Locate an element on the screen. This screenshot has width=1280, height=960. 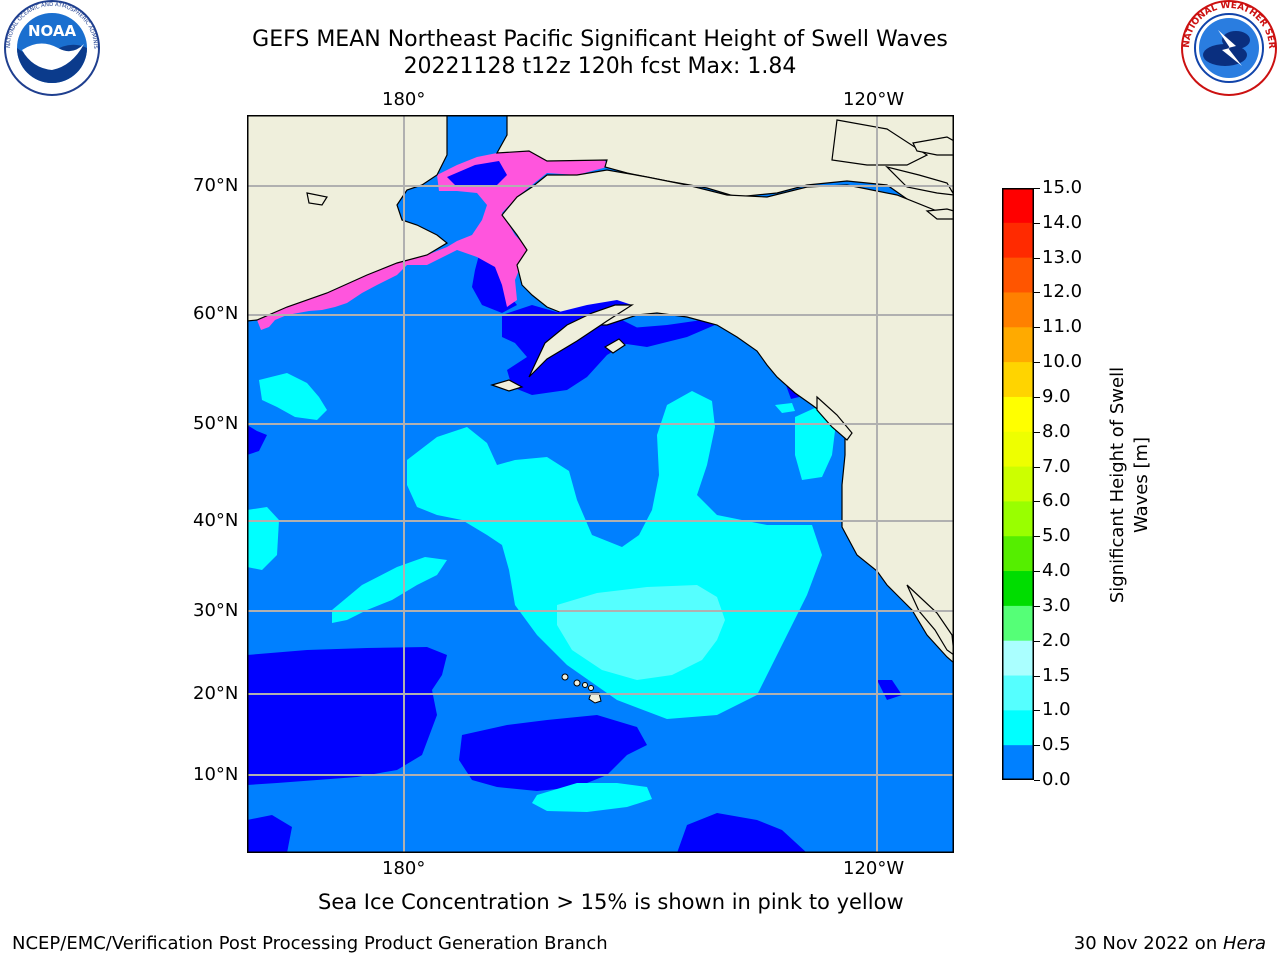
lat-label-20n: 20°N is located at coordinates (216, 693).